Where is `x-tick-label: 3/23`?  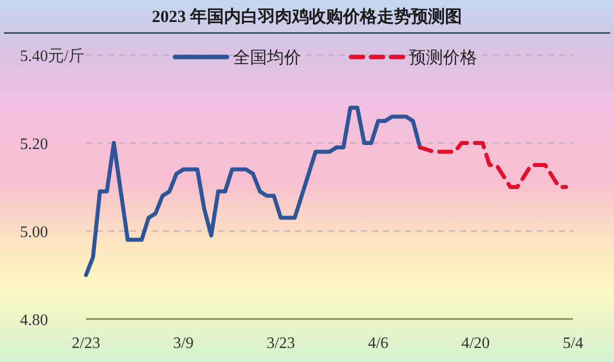
x-tick-label: 3/23 is located at coordinates (281, 343).